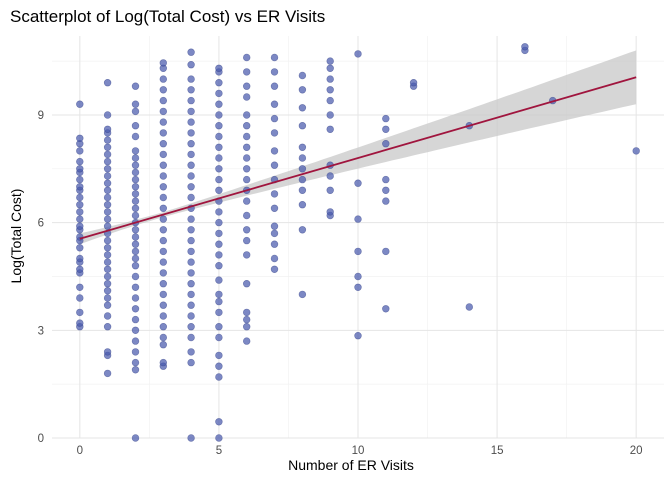  I want to click on y-axis-ticks: 0 3 6 9, so click(41, 277).